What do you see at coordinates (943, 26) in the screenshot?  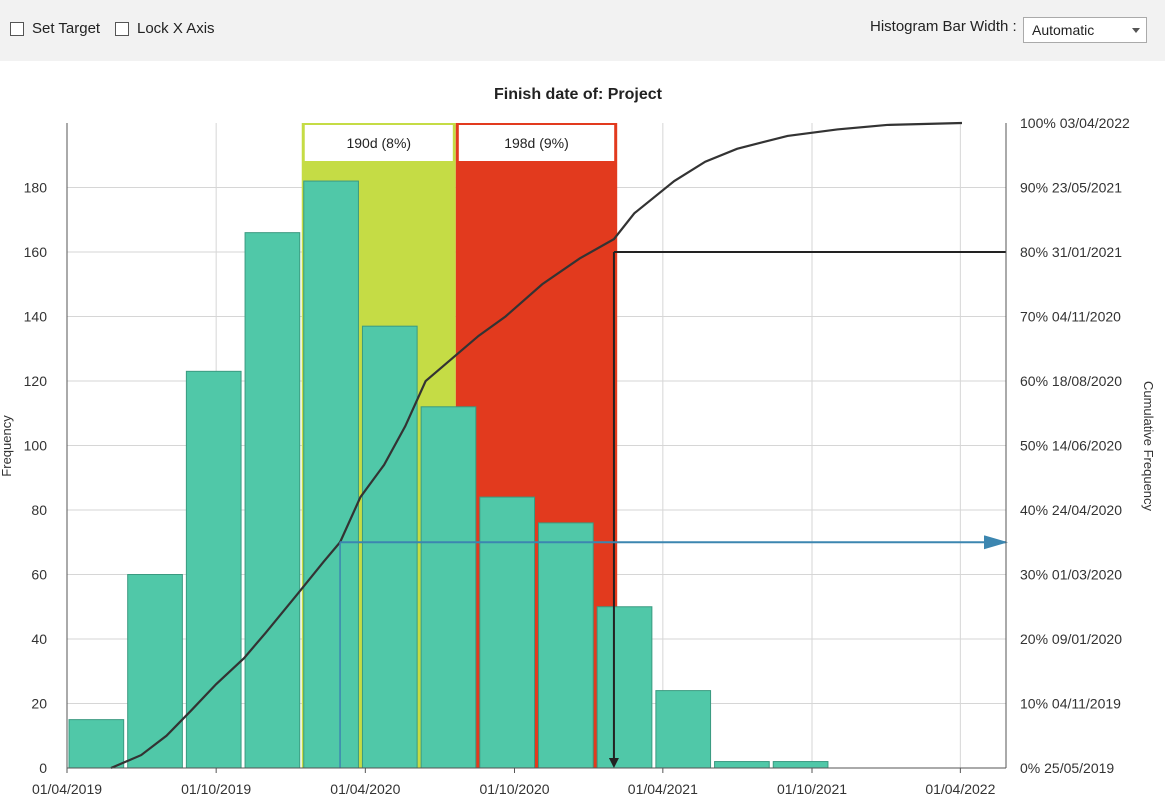 I see `bar-width-label: Histogram Bar Width :` at bounding box center [943, 26].